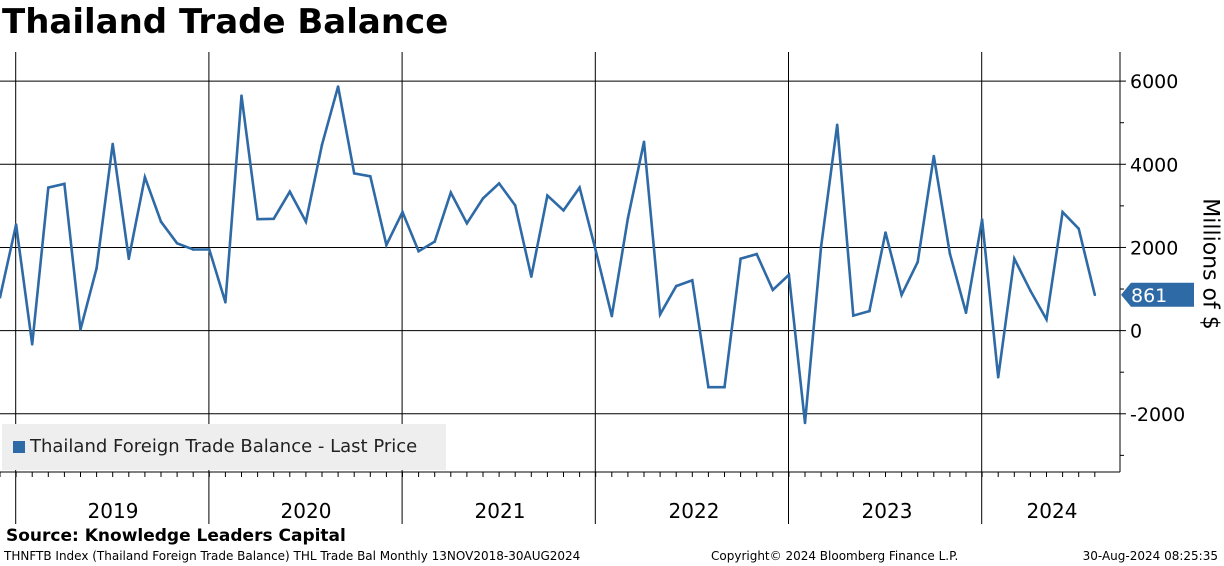  What do you see at coordinates (1136, 332) in the screenshot?
I see `y-tick-label: 0` at bounding box center [1136, 332].